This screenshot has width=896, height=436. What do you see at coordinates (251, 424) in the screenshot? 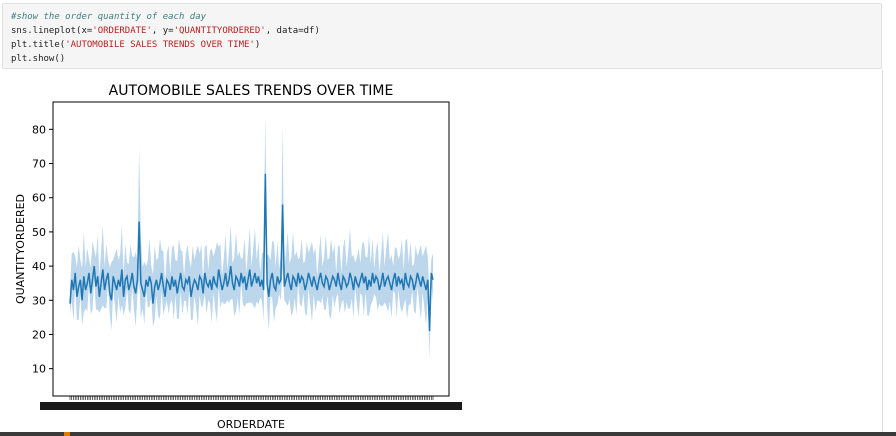
I see `x-axis-label: ORDERDATE` at bounding box center [251, 424].